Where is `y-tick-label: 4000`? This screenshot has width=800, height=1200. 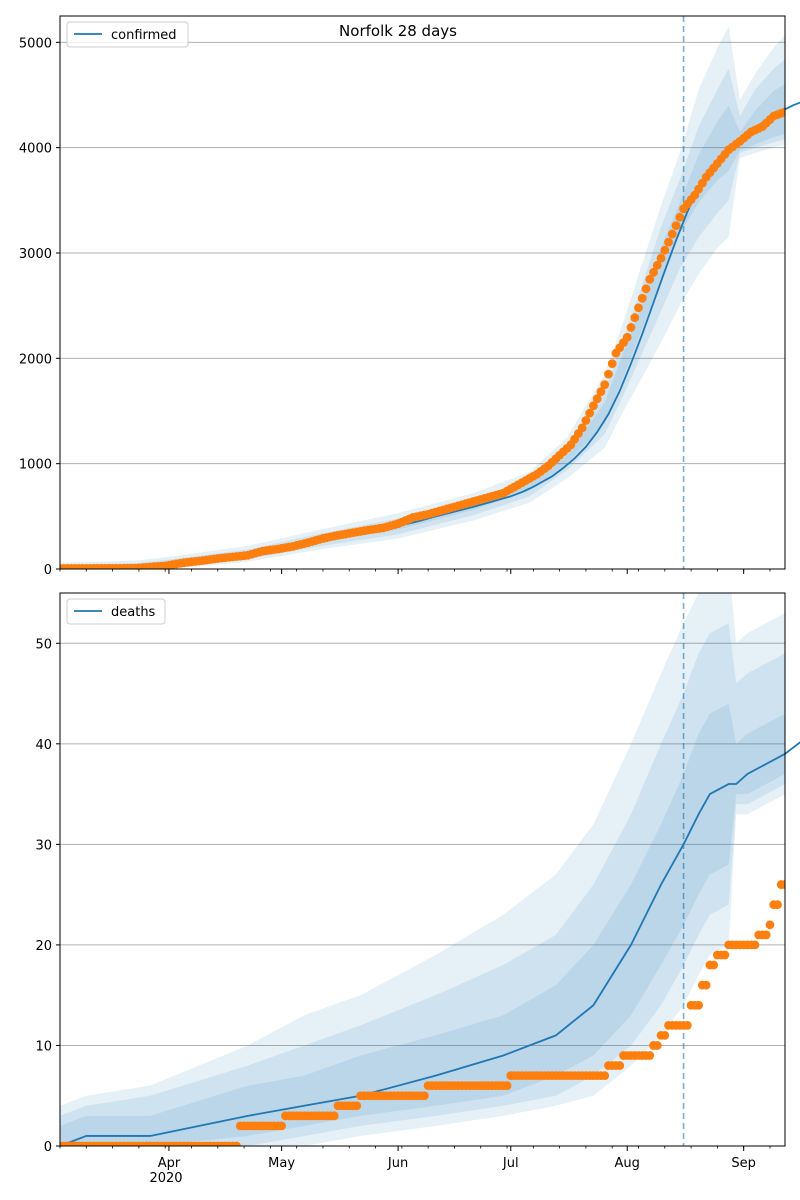
y-tick-label: 4000 is located at coordinates (35, 149).